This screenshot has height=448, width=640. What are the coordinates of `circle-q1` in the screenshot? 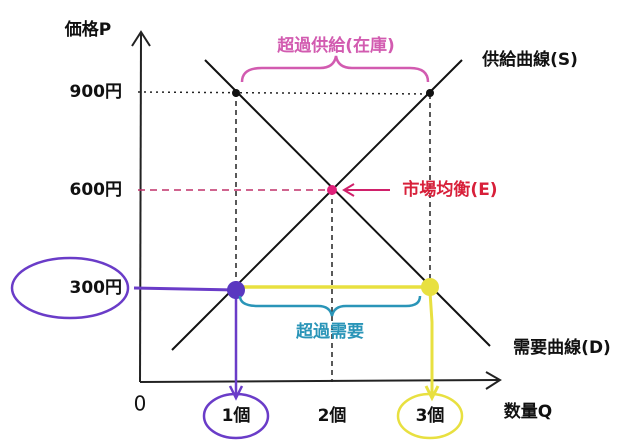 It's located at (236, 416).